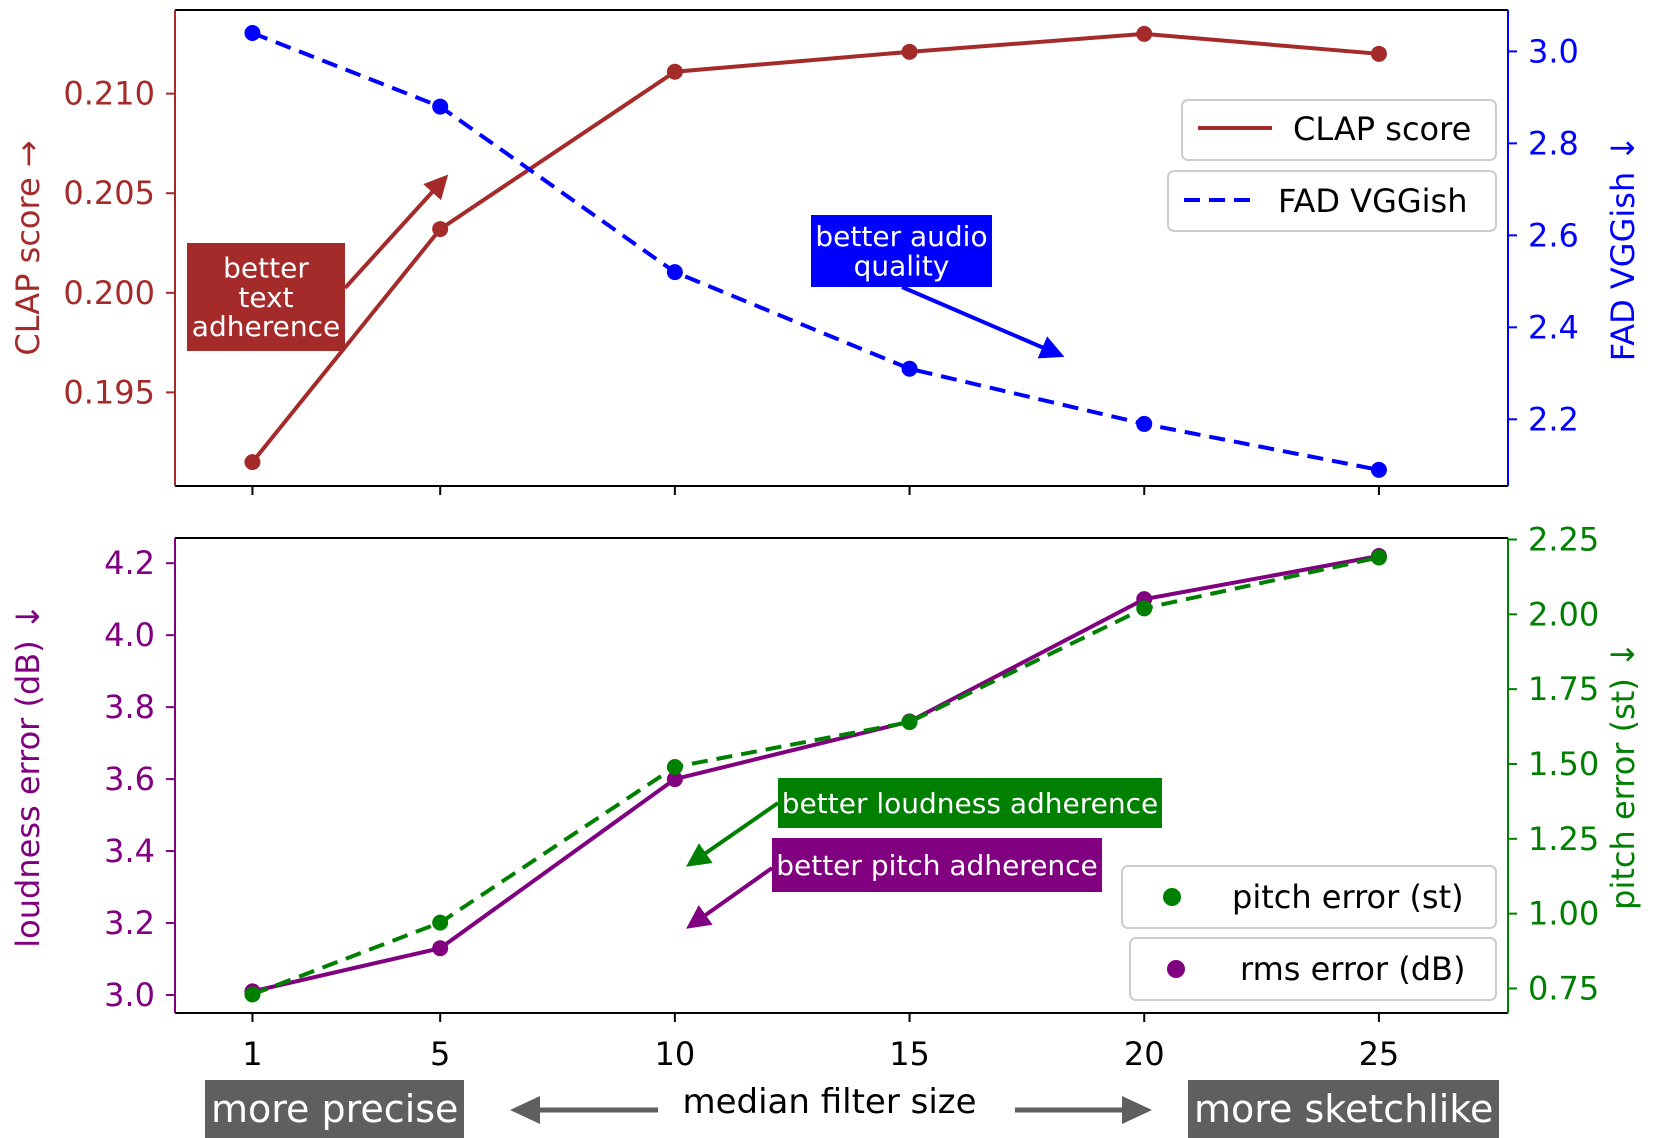 The image size is (1659, 1138). Describe the element at coordinates (1137, 1110) in the screenshot. I see `right-direction-arrowhead` at that location.